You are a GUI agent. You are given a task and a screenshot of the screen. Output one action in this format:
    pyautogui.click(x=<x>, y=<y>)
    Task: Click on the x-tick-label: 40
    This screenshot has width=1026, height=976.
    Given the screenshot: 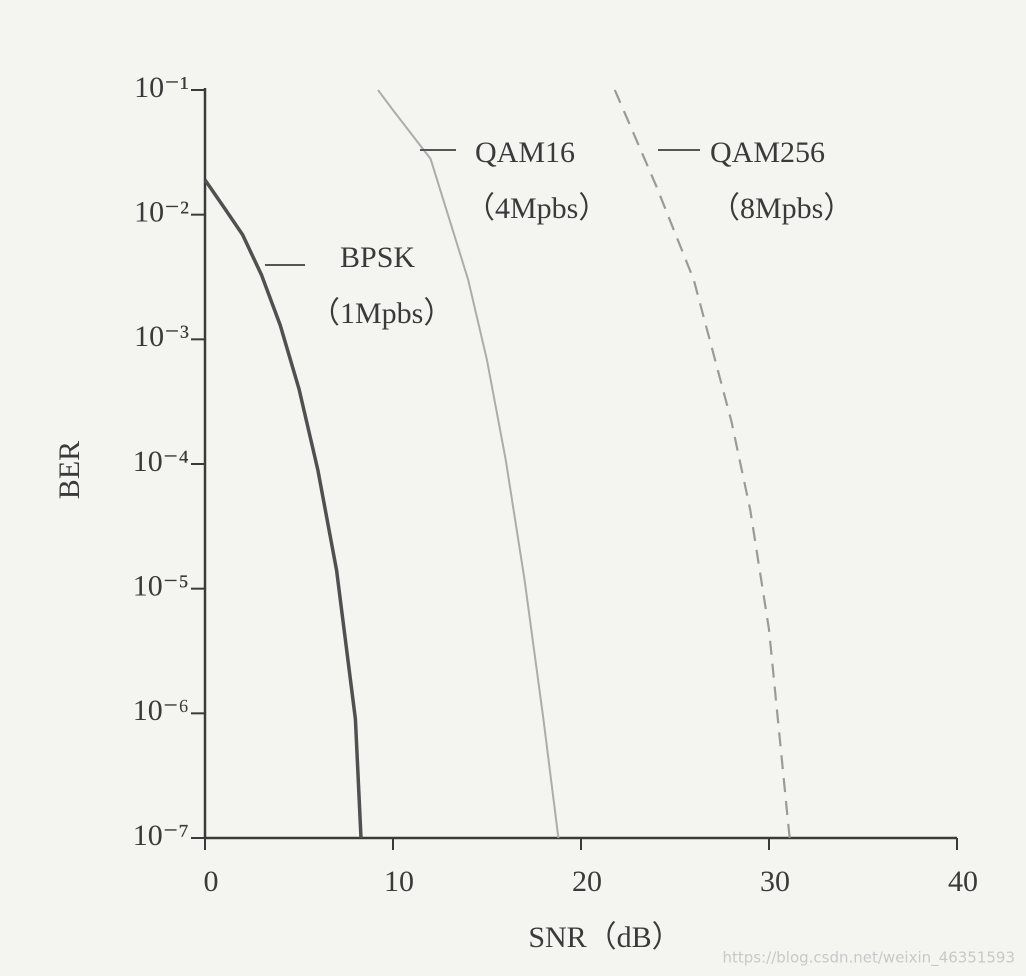 What is the action you would take?
    pyautogui.click(x=963, y=881)
    